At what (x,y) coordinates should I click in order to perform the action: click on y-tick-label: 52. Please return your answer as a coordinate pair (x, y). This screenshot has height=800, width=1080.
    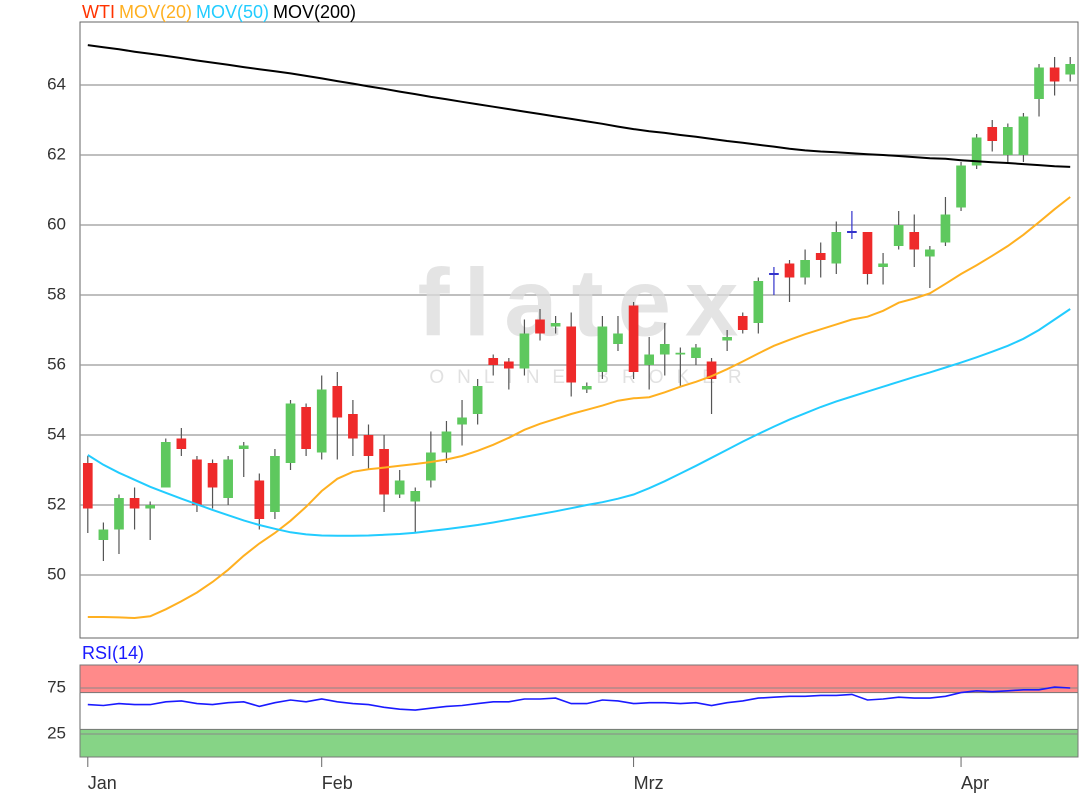
    Looking at the image, I should click on (56, 503).